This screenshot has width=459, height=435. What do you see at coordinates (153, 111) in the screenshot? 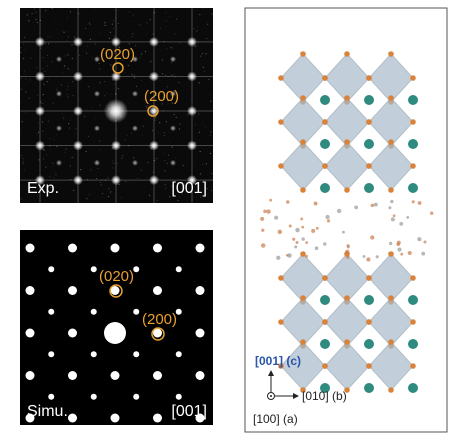
I see `spot-marker` at bounding box center [153, 111].